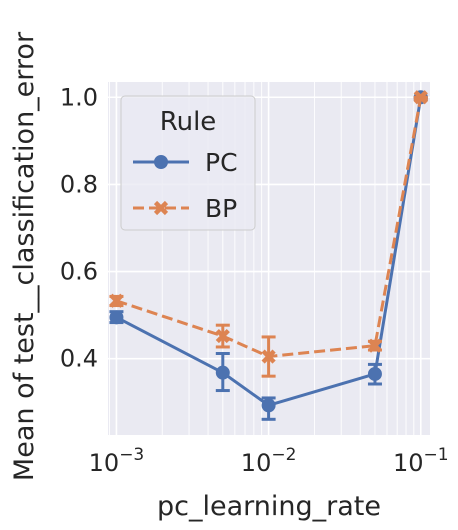  I want to click on legend-label-pc: PC, so click(221, 162).